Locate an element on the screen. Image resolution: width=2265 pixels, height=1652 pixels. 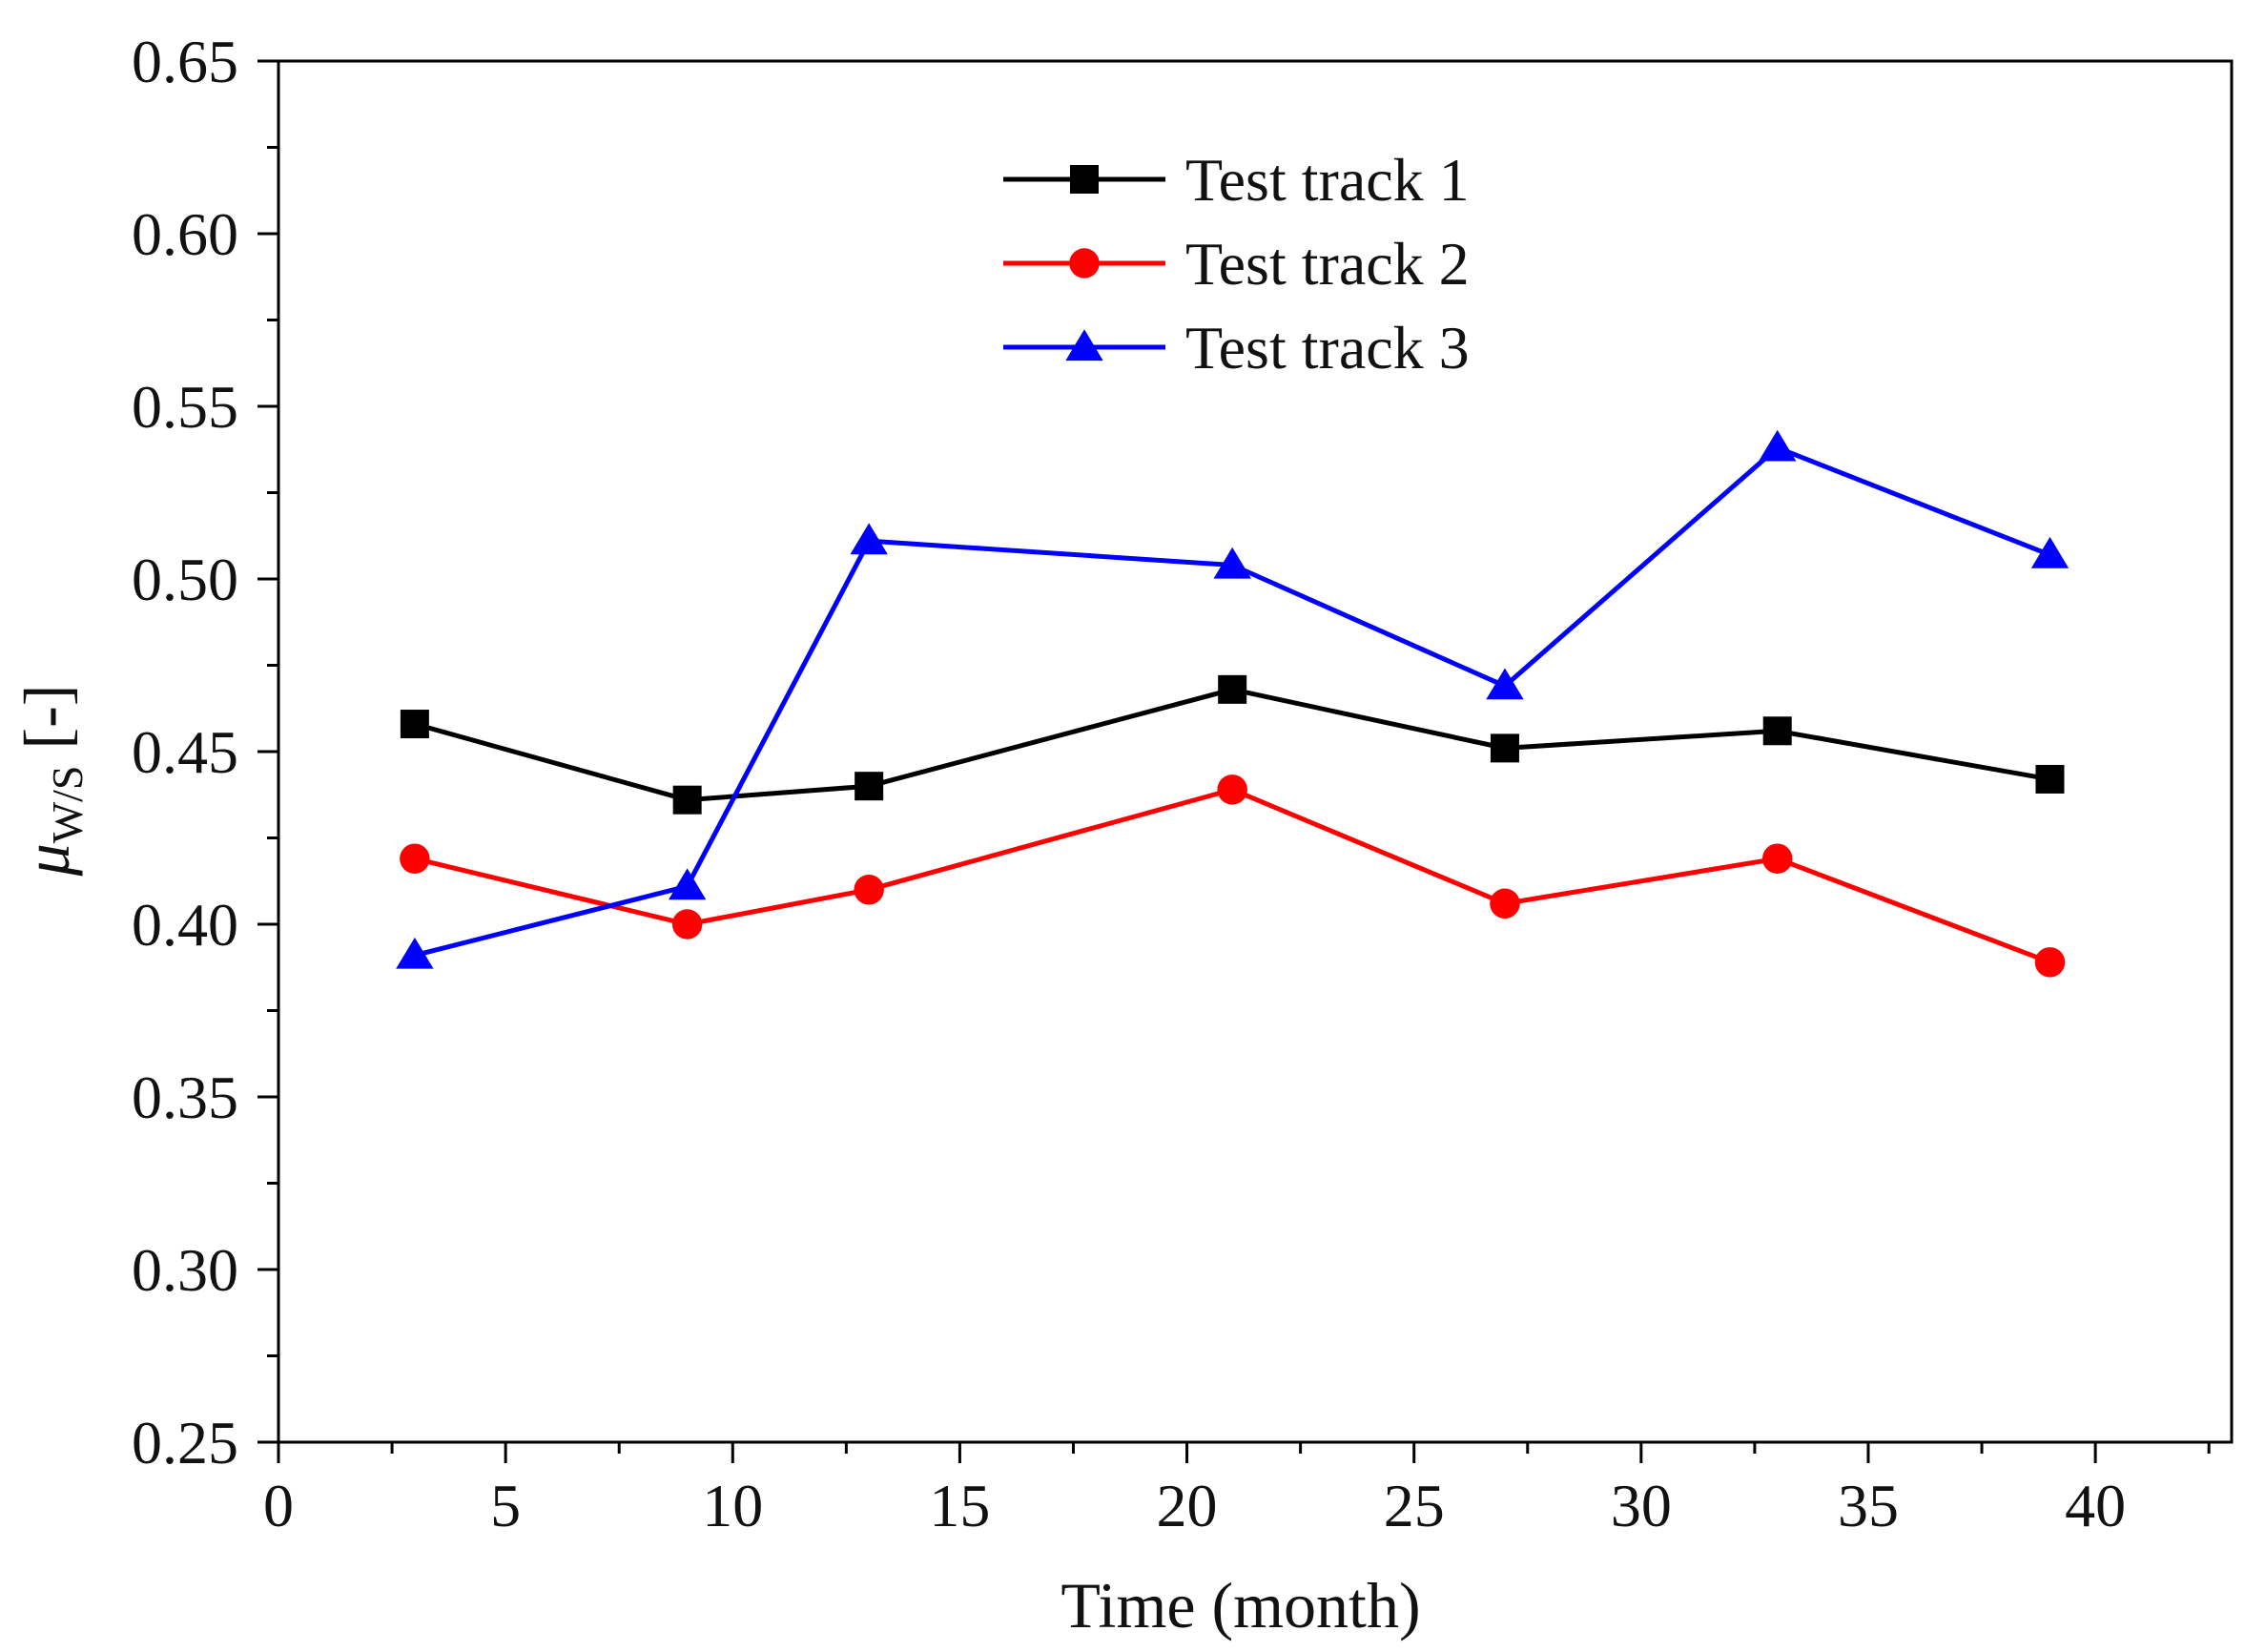
legend-item: Test track 1 is located at coordinates (1236, 180).